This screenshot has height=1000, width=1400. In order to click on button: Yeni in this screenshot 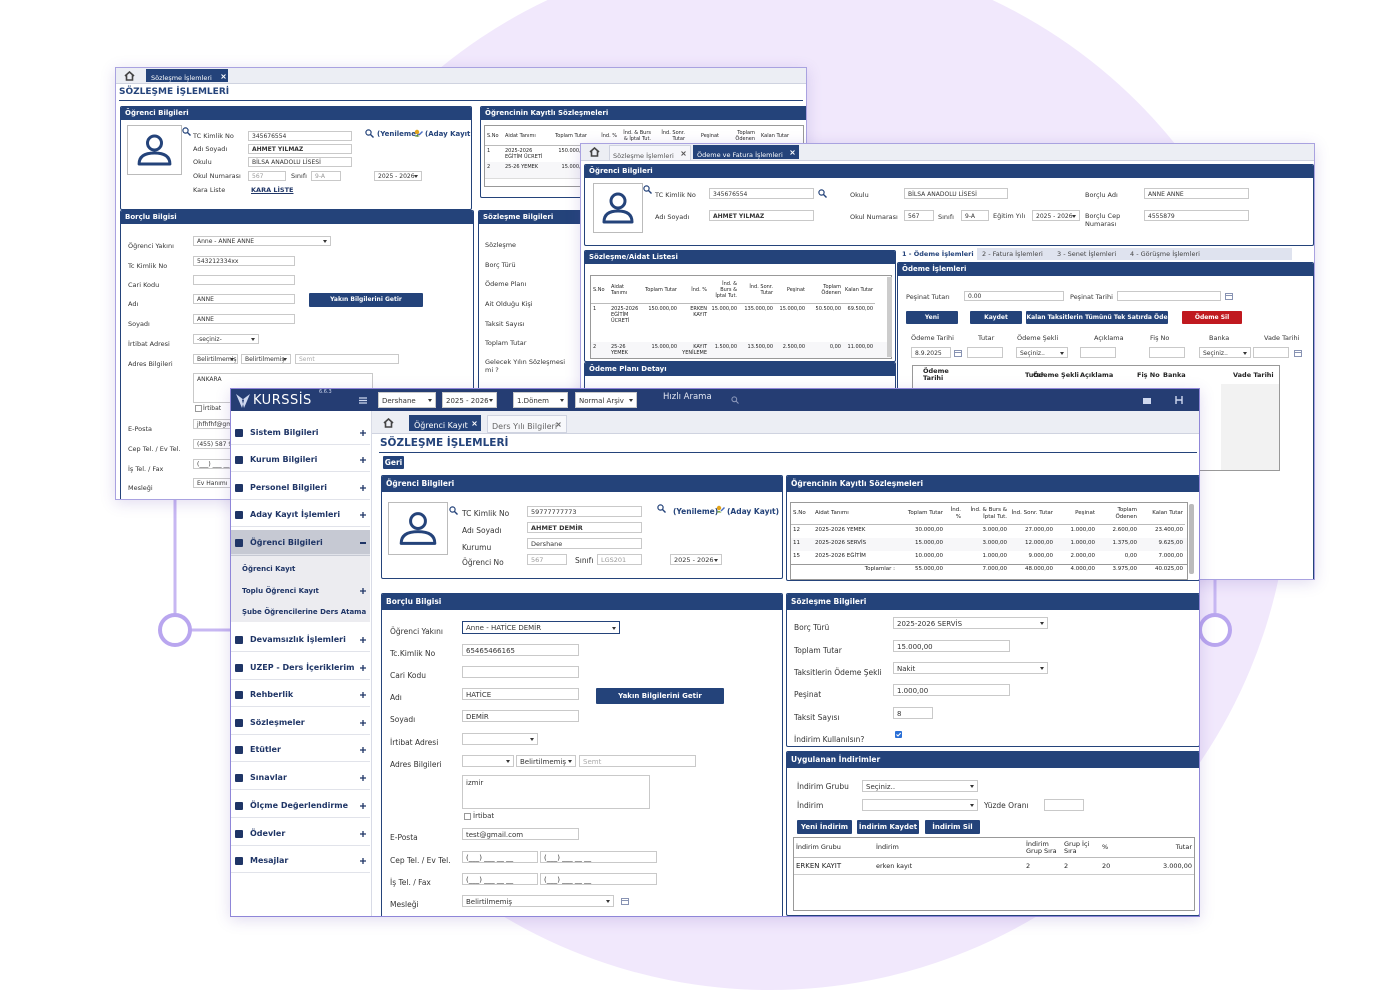, I will do `click(932, 317)`.